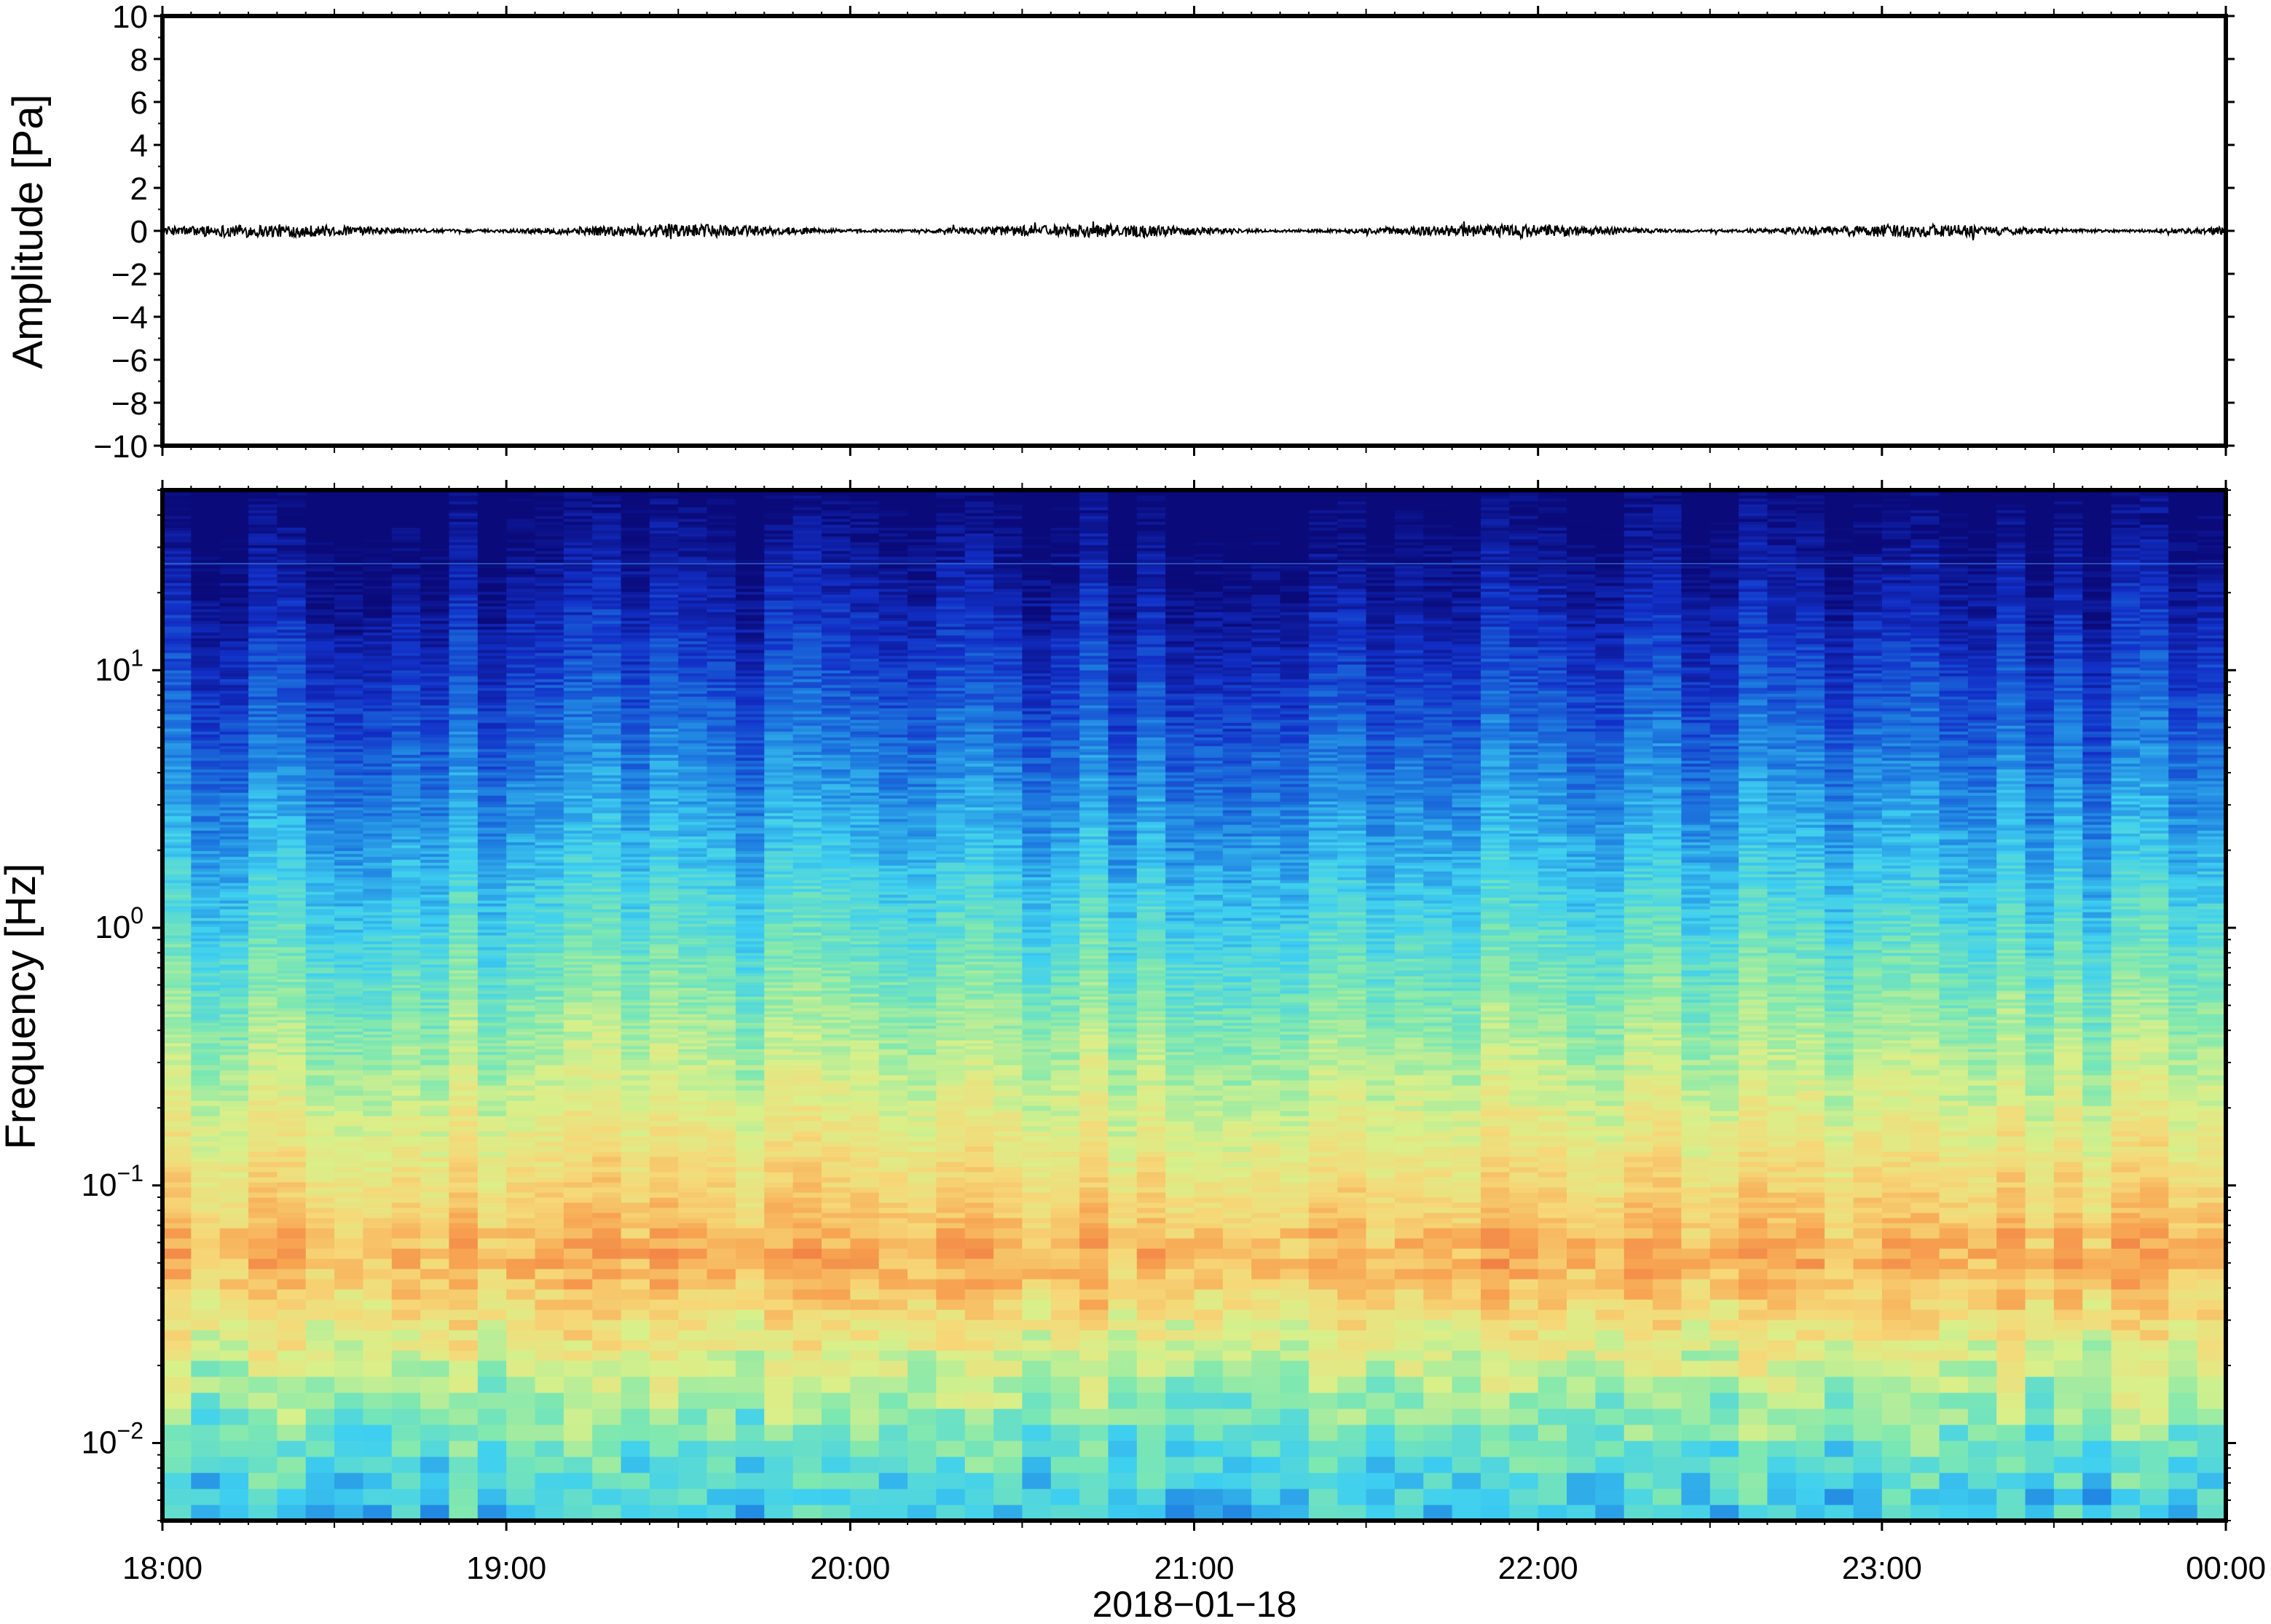 This screenshot has width=2271, height=1624. I want to click on amp-y-tick-label: 10, so click(130, 17).